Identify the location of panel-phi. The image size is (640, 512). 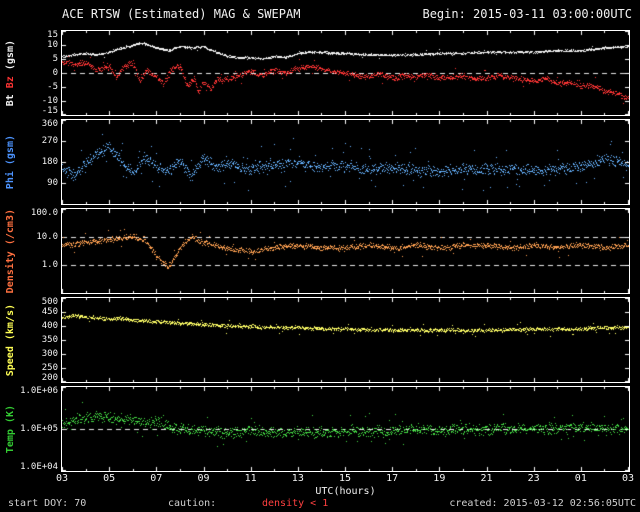
(345, 162).